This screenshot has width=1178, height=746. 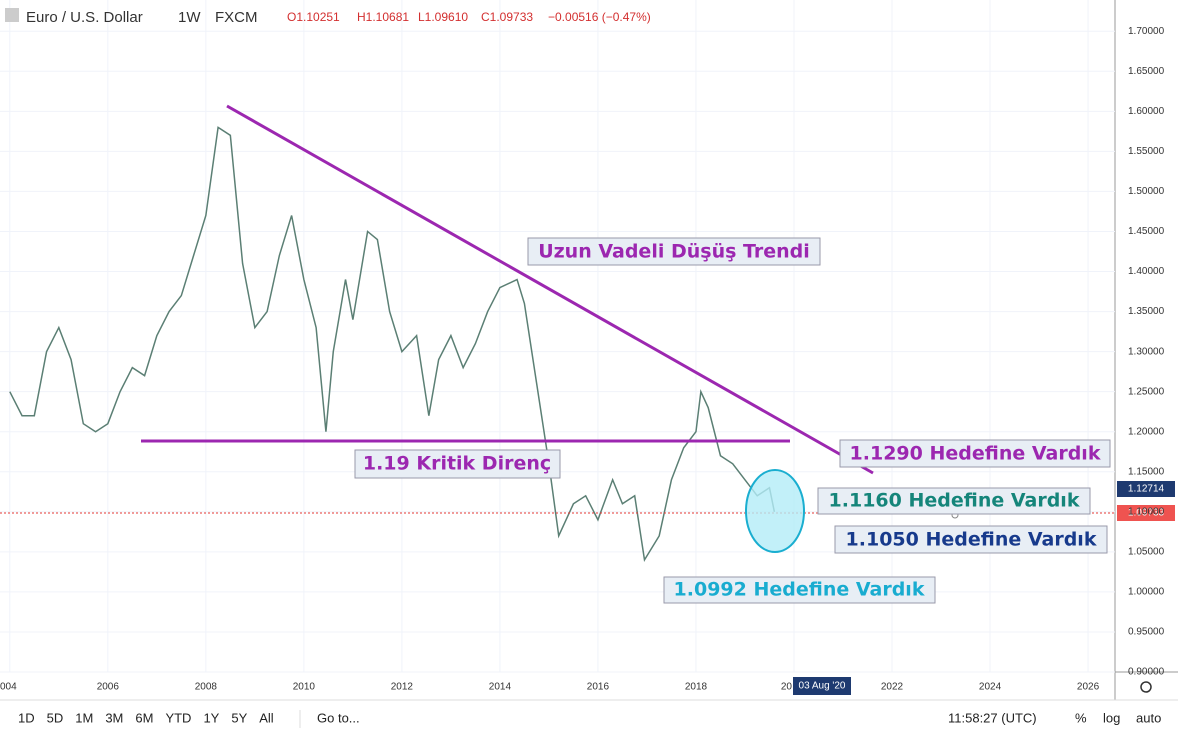 I want to click on range-button: All, so click(x=266, y=717).